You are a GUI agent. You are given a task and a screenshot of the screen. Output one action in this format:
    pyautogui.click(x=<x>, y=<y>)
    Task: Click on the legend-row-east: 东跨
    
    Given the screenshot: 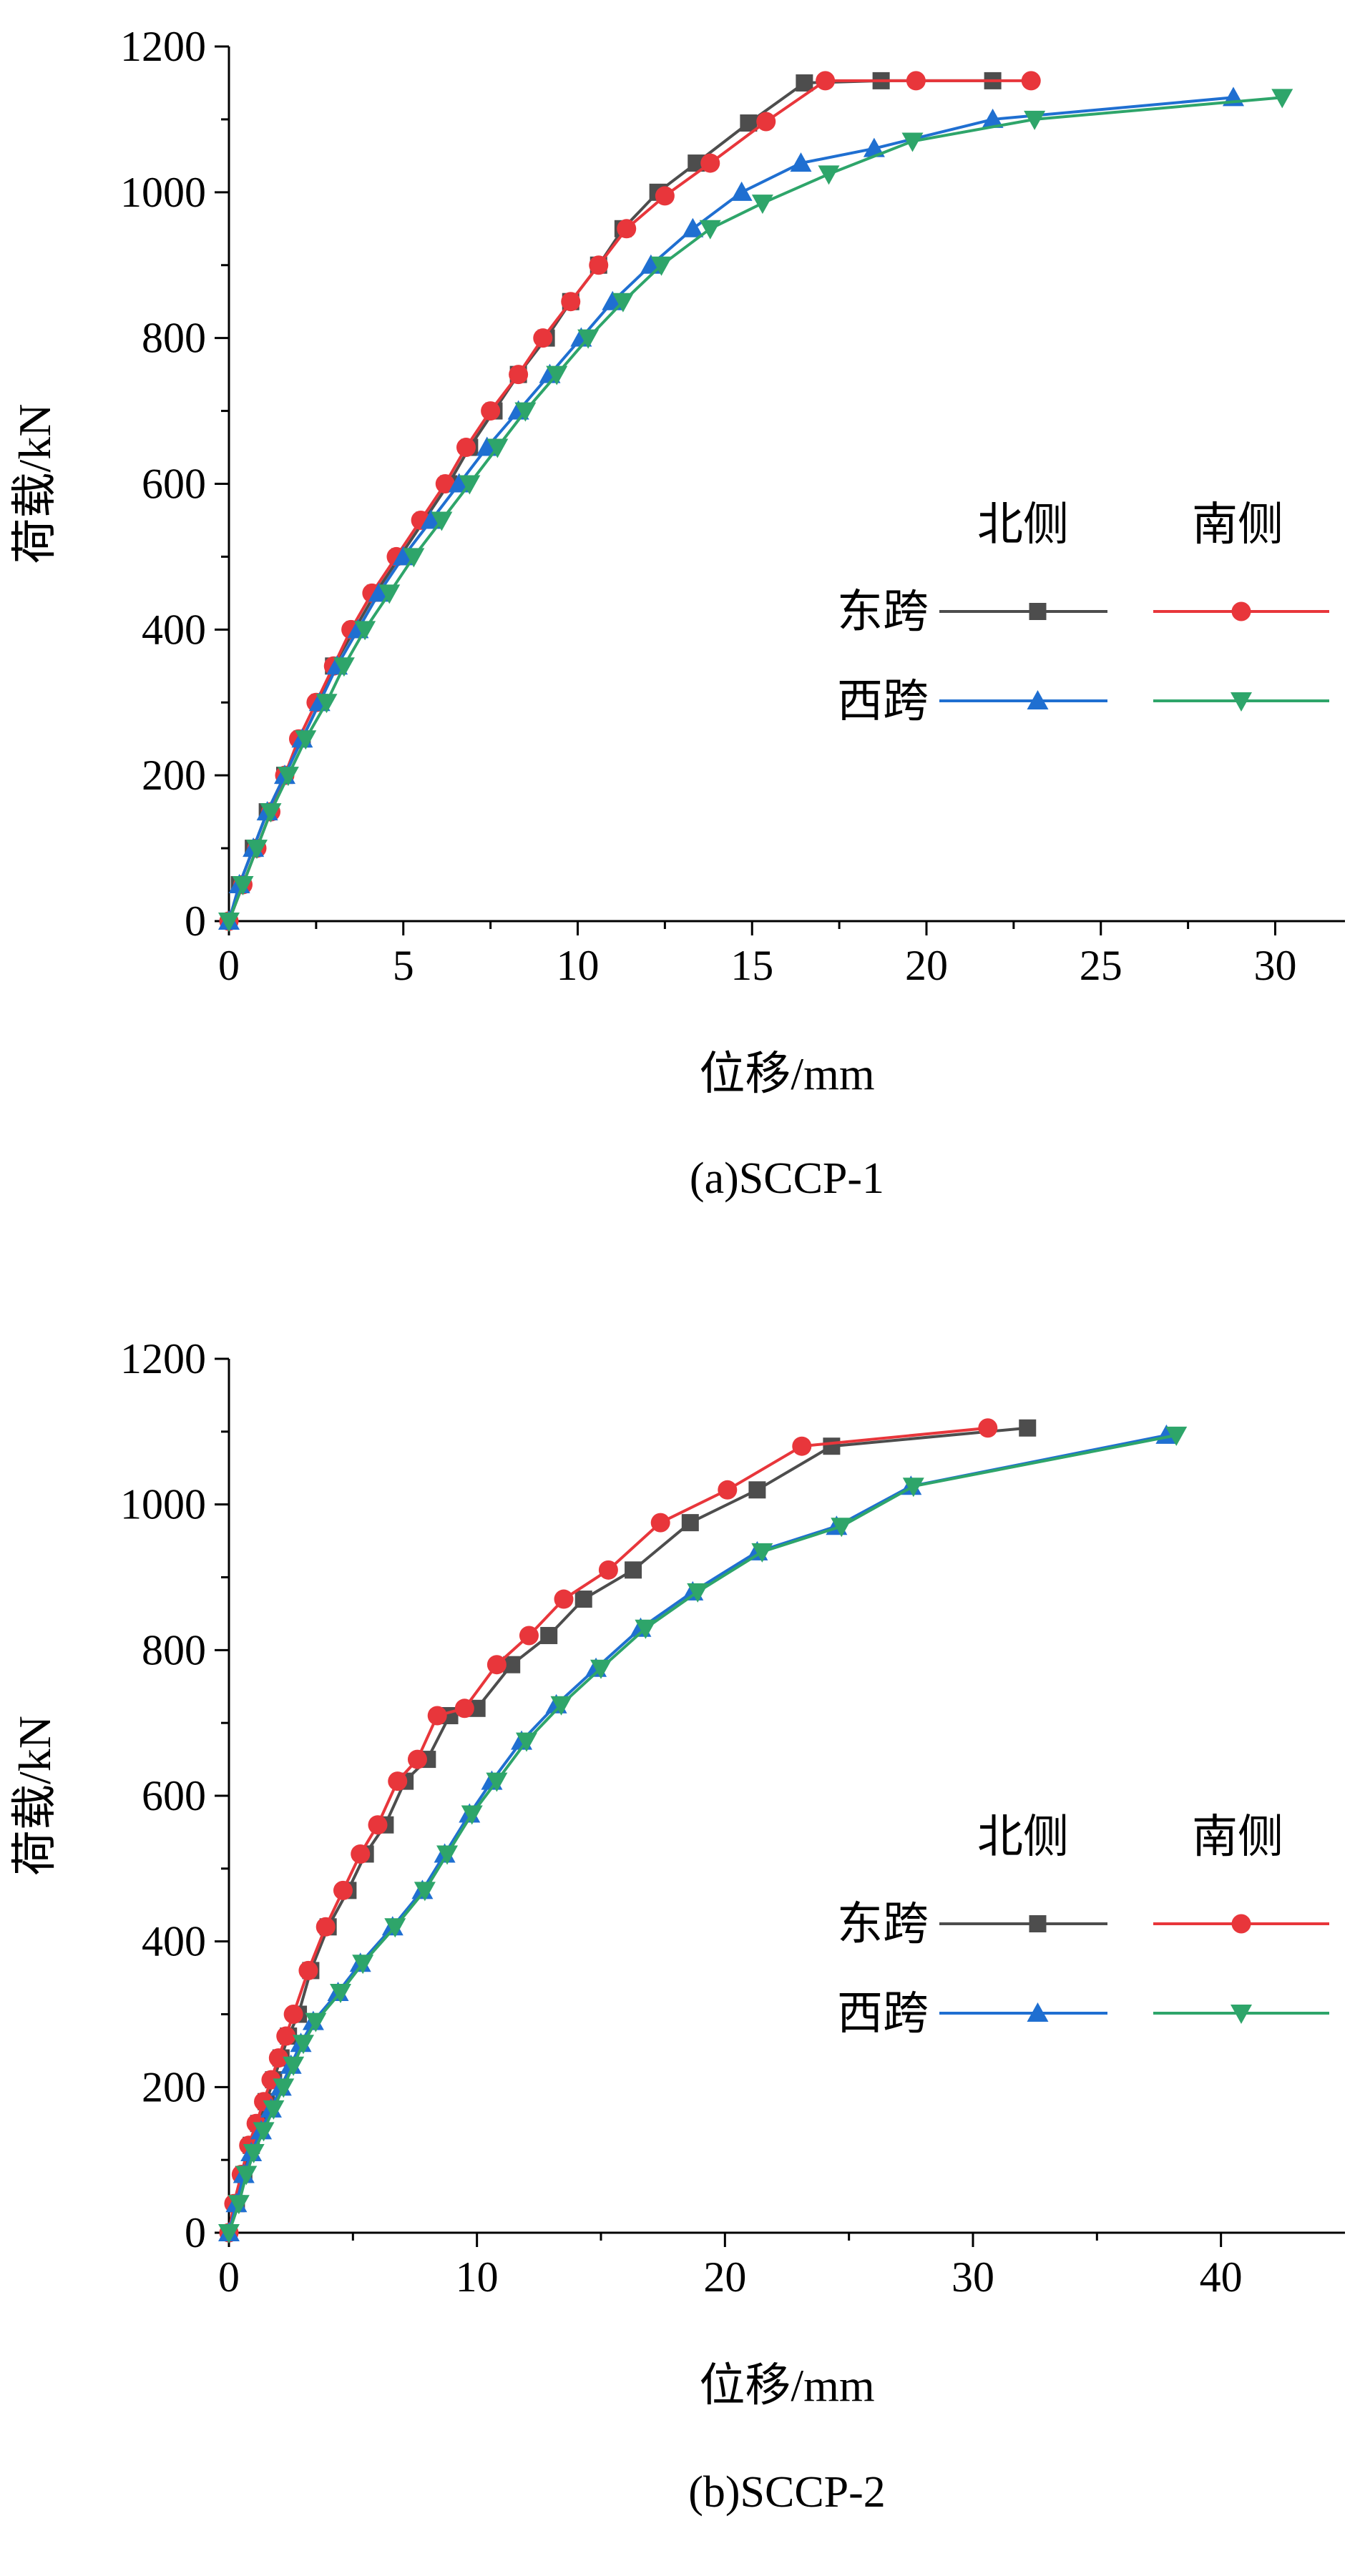 What is the action you would take?
    pyautogui.click(x=883, y=612)
    